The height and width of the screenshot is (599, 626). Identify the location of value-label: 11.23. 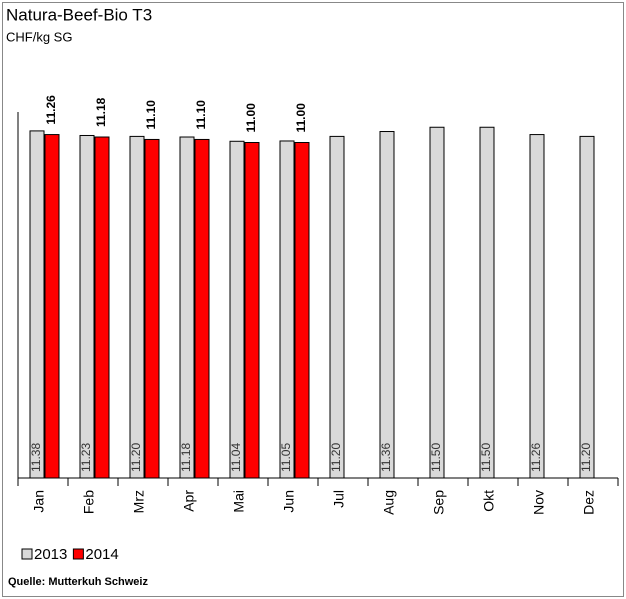
(86, 457).